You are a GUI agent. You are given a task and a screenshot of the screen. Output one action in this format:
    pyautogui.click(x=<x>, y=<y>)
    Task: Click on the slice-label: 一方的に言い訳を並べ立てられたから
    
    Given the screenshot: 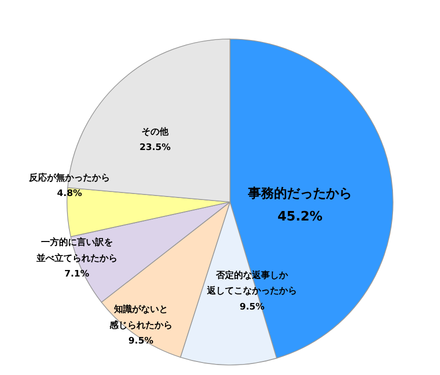 What is the action you would take?
    pyautogui.click(x=76, y=250)
    